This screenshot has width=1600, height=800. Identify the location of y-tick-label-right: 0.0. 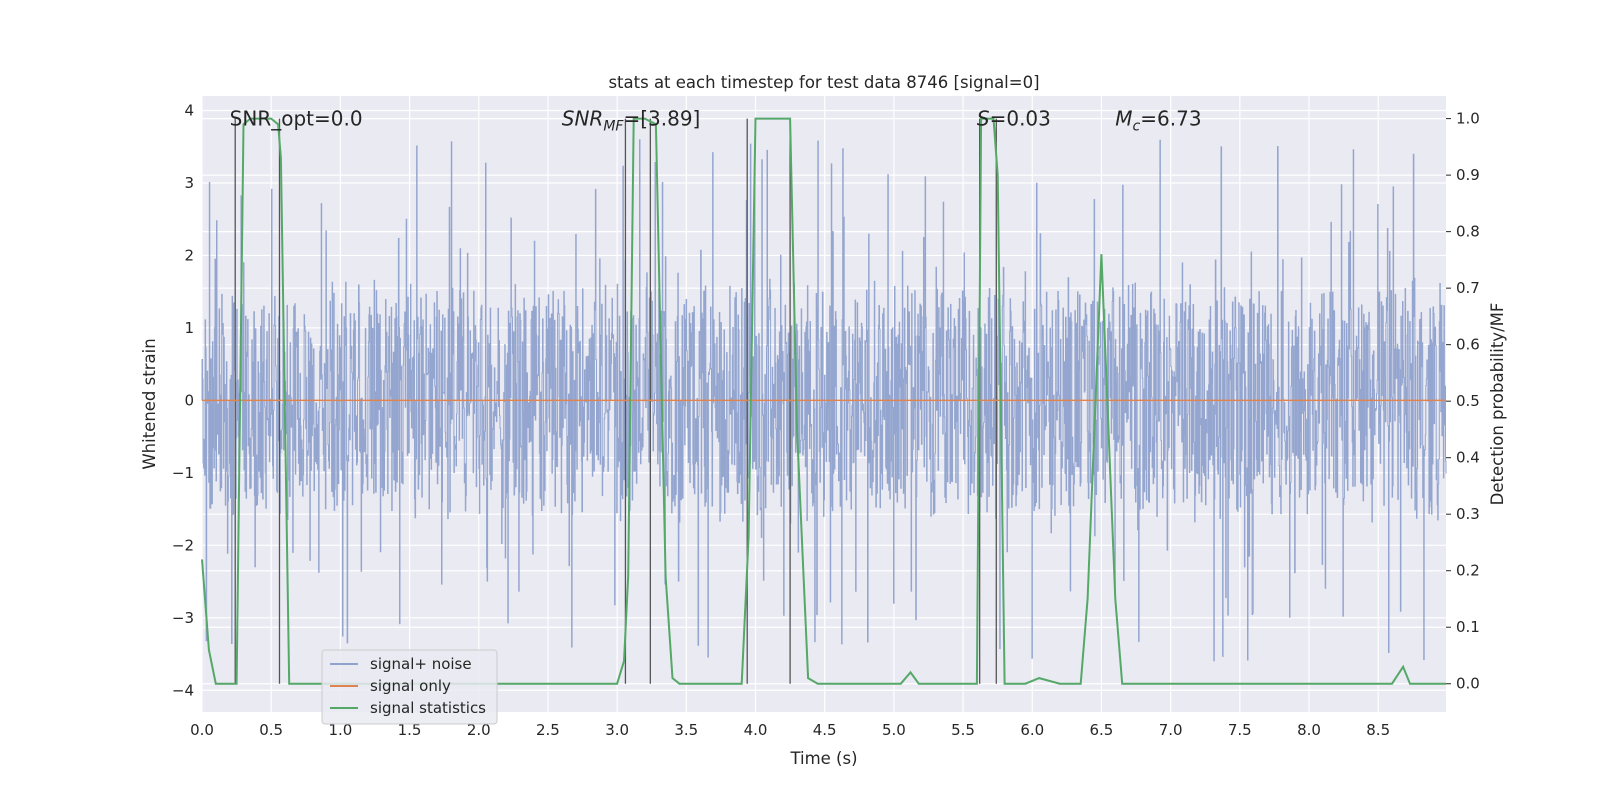
(1468, 684).